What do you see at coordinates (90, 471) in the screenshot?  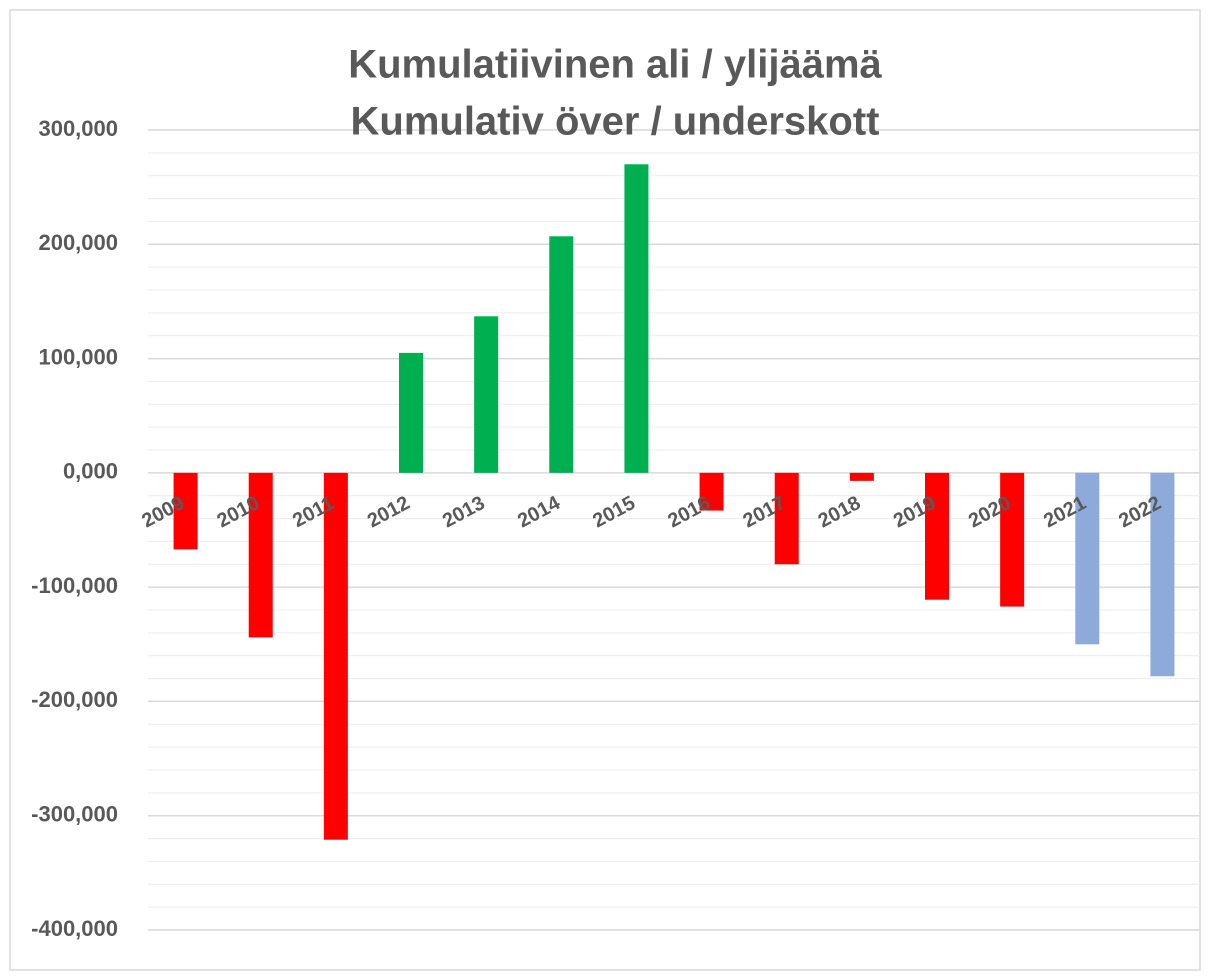 I see `y-tick-label: 0,000` at bounding box center [90, 471].